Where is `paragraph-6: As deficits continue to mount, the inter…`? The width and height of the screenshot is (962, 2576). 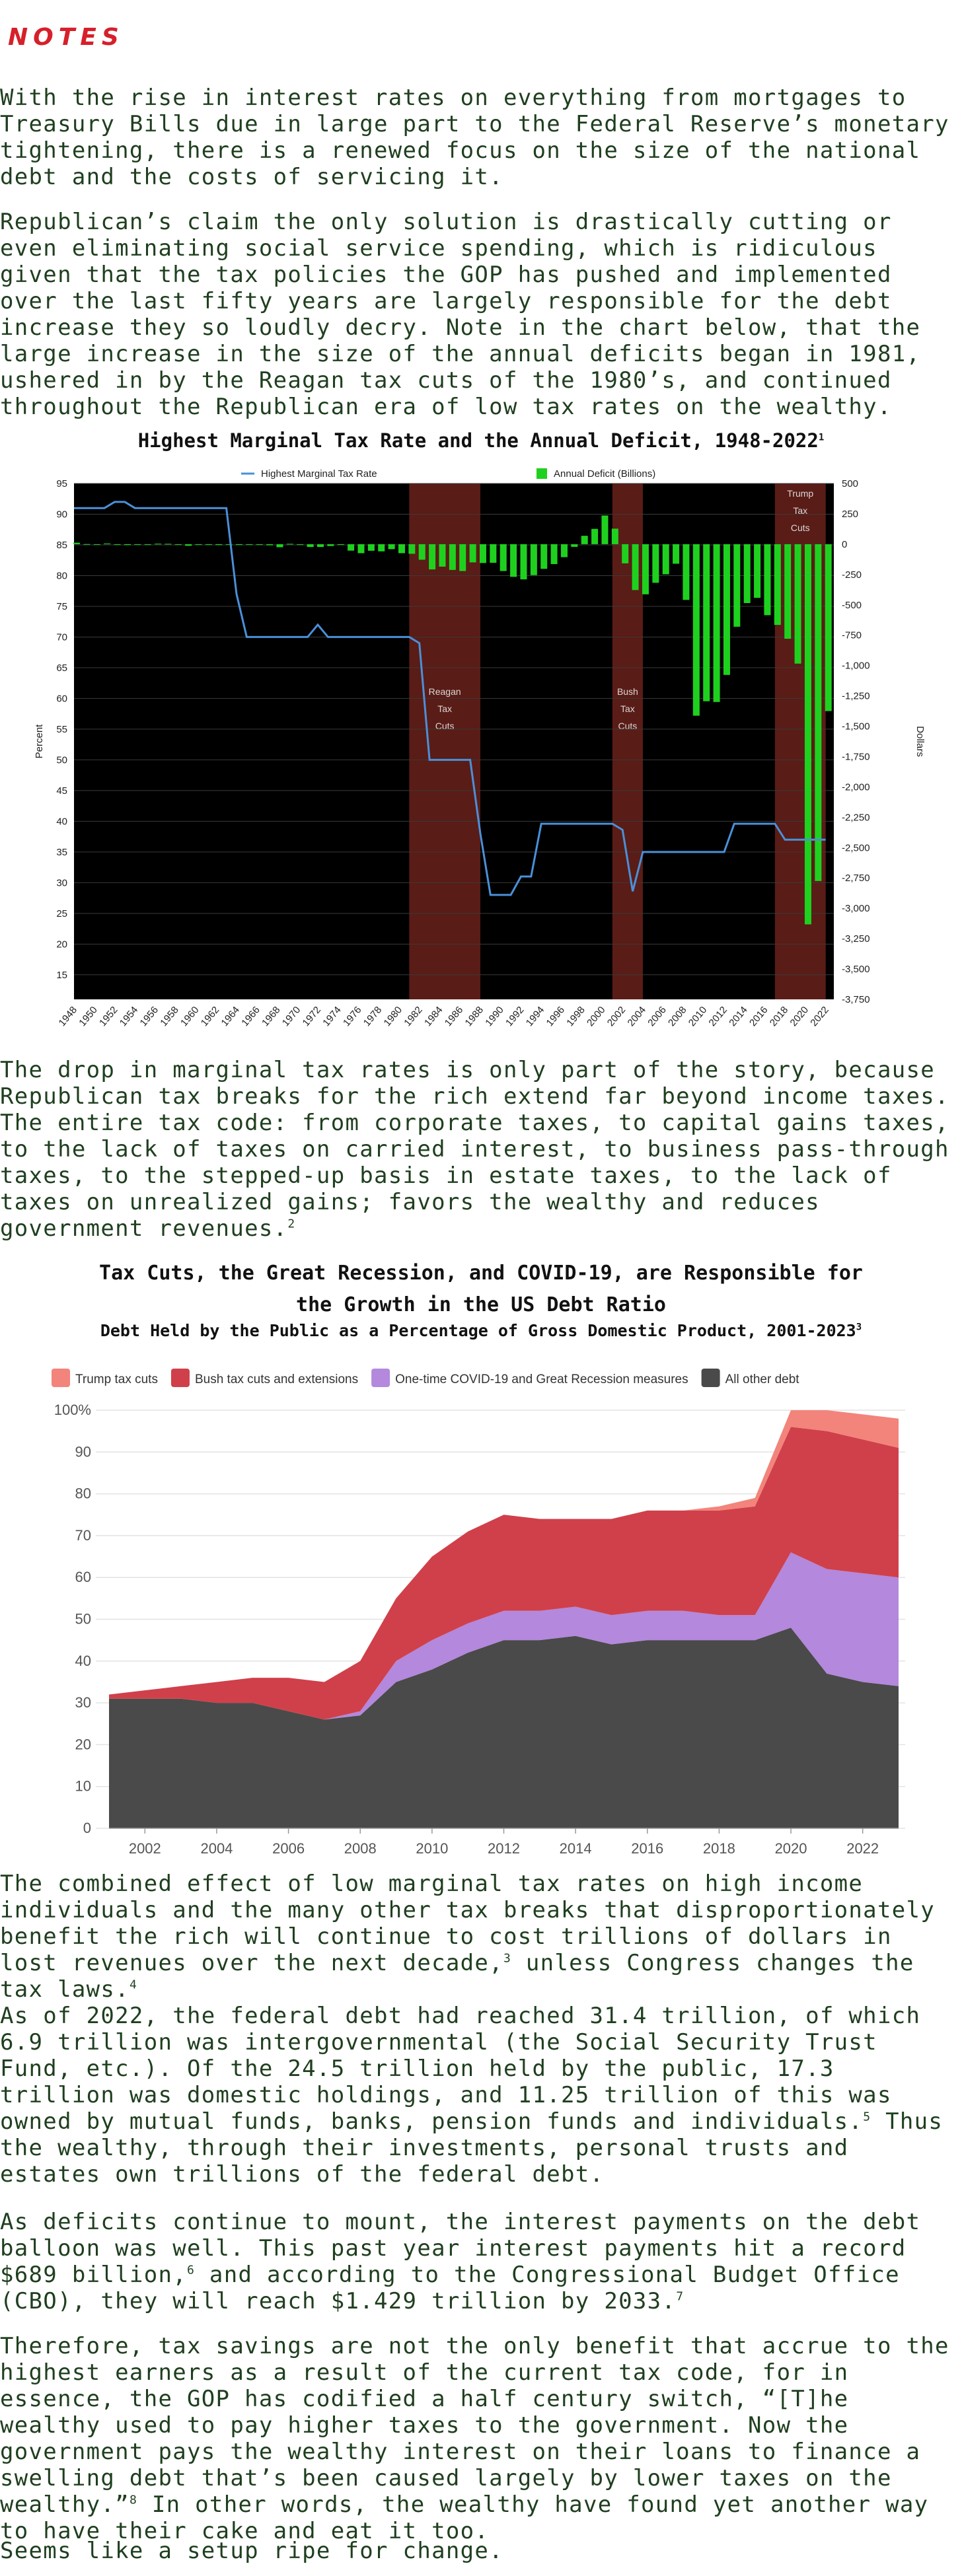 paragraph-6: As deficits continue to mount, the inter… is located at coordinates (481, 2261).